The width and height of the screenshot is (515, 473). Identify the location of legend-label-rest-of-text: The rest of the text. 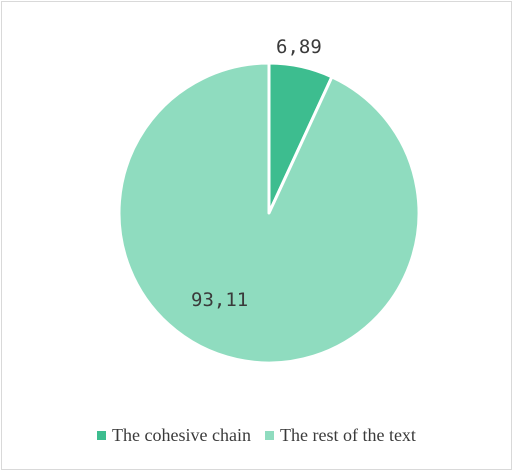
(347, 435).